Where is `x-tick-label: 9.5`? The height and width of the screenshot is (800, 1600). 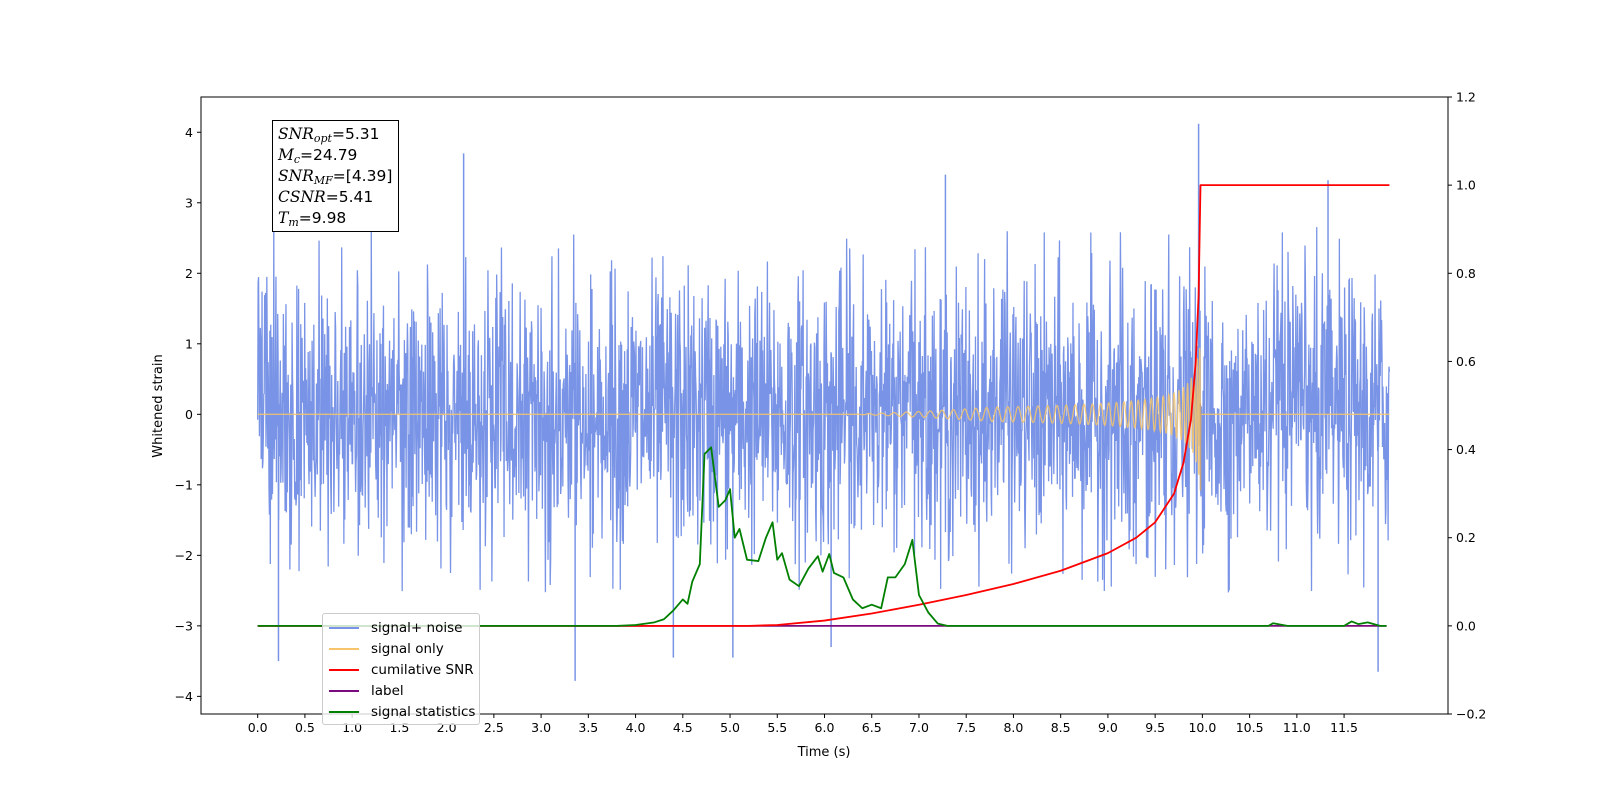
x-tick-label: 9.5 is located at coordinates (1155, 727).